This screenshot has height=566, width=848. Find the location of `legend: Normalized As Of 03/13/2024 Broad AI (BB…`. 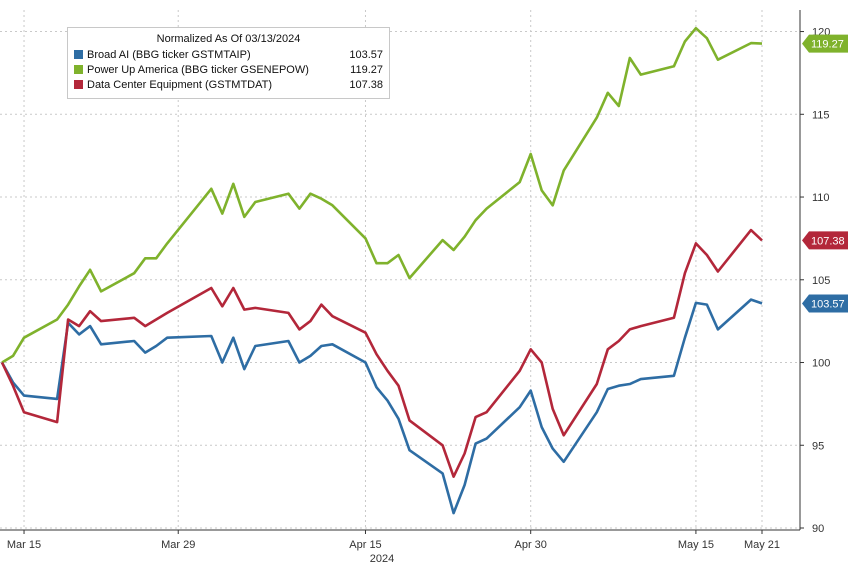

legend: Normalized As Of 03/13/2024 Broad AI (BB… is located at coordinates (228, 63).